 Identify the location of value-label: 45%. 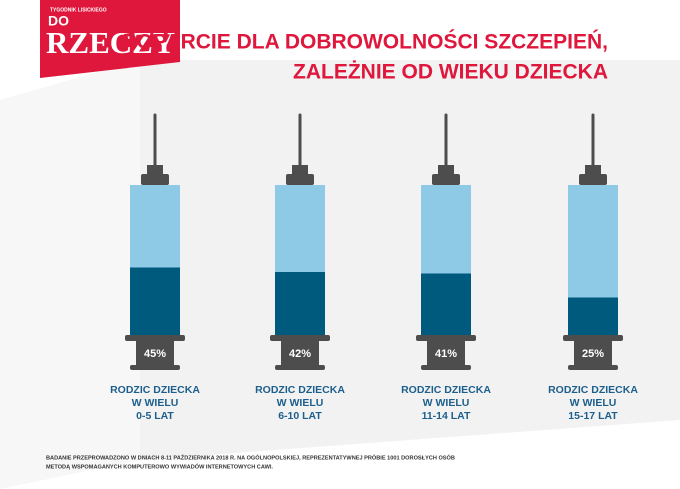
(155, 354).